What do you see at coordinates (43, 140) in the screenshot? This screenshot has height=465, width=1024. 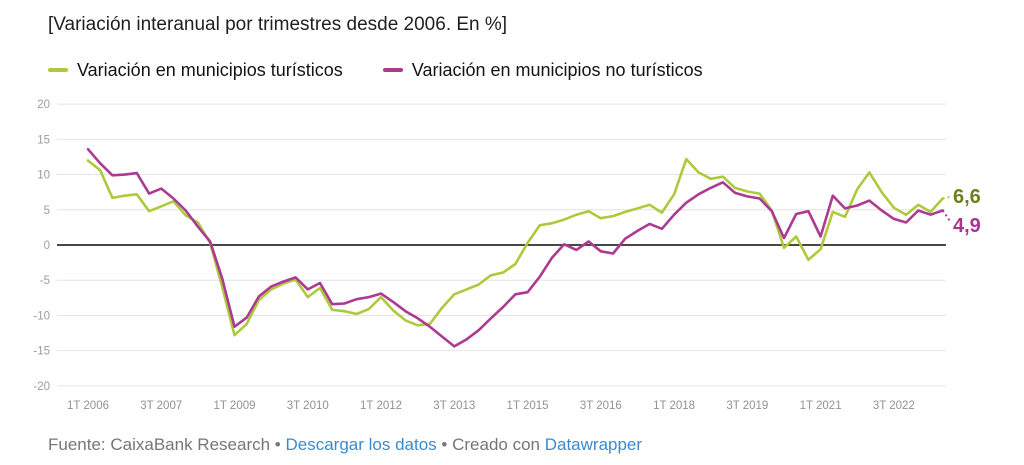 I see `y-axis-tick-label: 15` at bounding box center [43, 140].